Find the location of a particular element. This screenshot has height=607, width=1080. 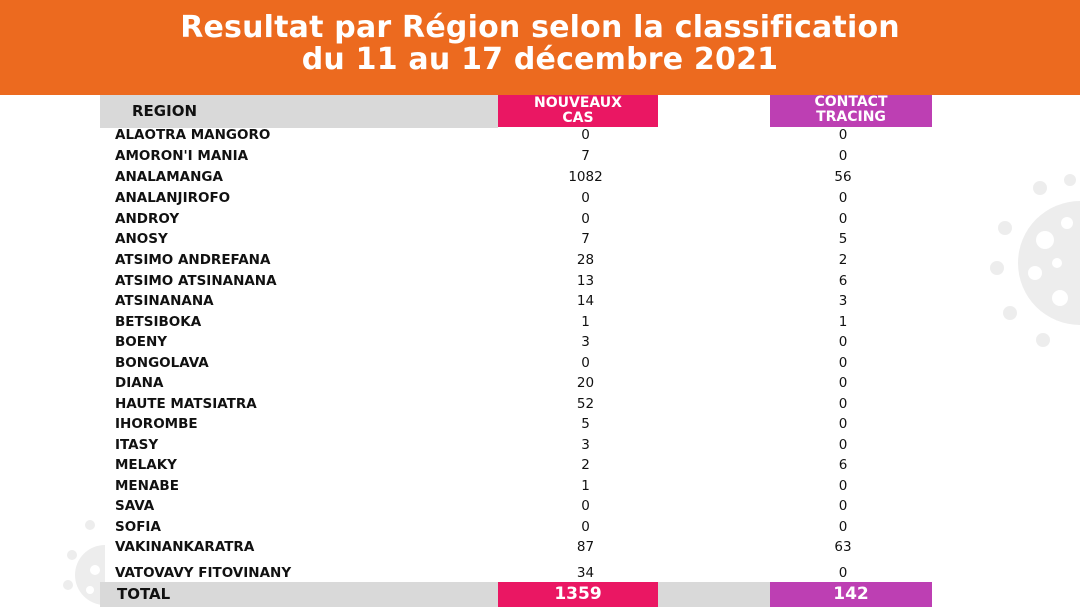

region-name: VATOVAVY FITOVINANY is located at coordinates (203, 573).